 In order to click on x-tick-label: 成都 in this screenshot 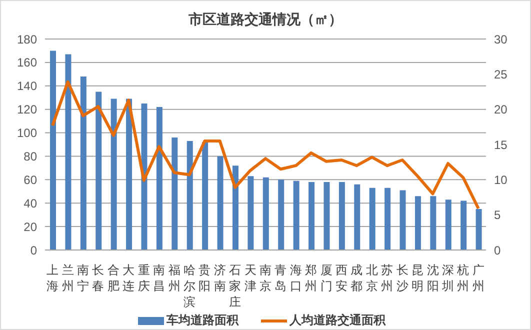, I will do `click(356, 278)`.